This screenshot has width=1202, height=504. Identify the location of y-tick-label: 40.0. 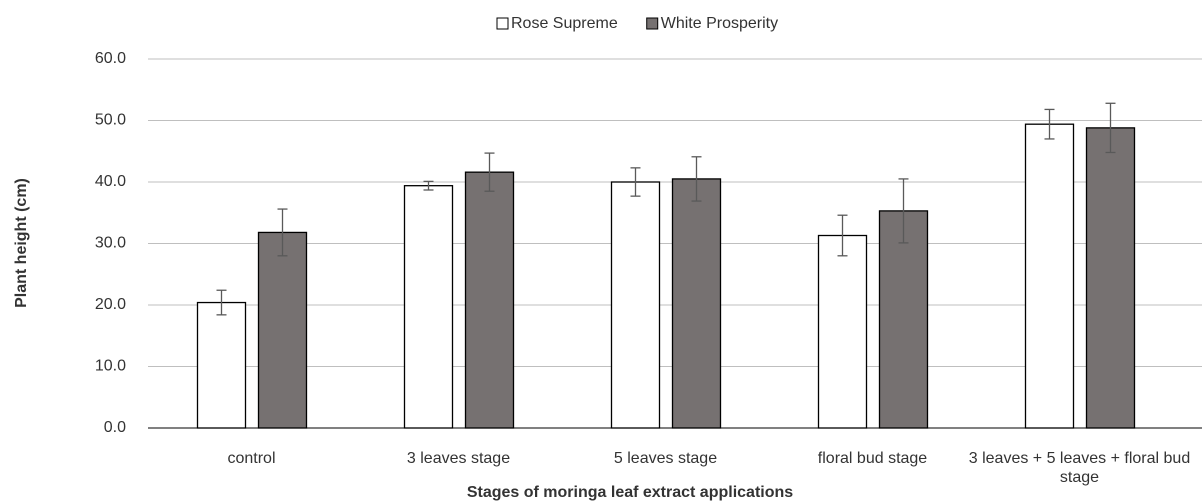
(110, 181).